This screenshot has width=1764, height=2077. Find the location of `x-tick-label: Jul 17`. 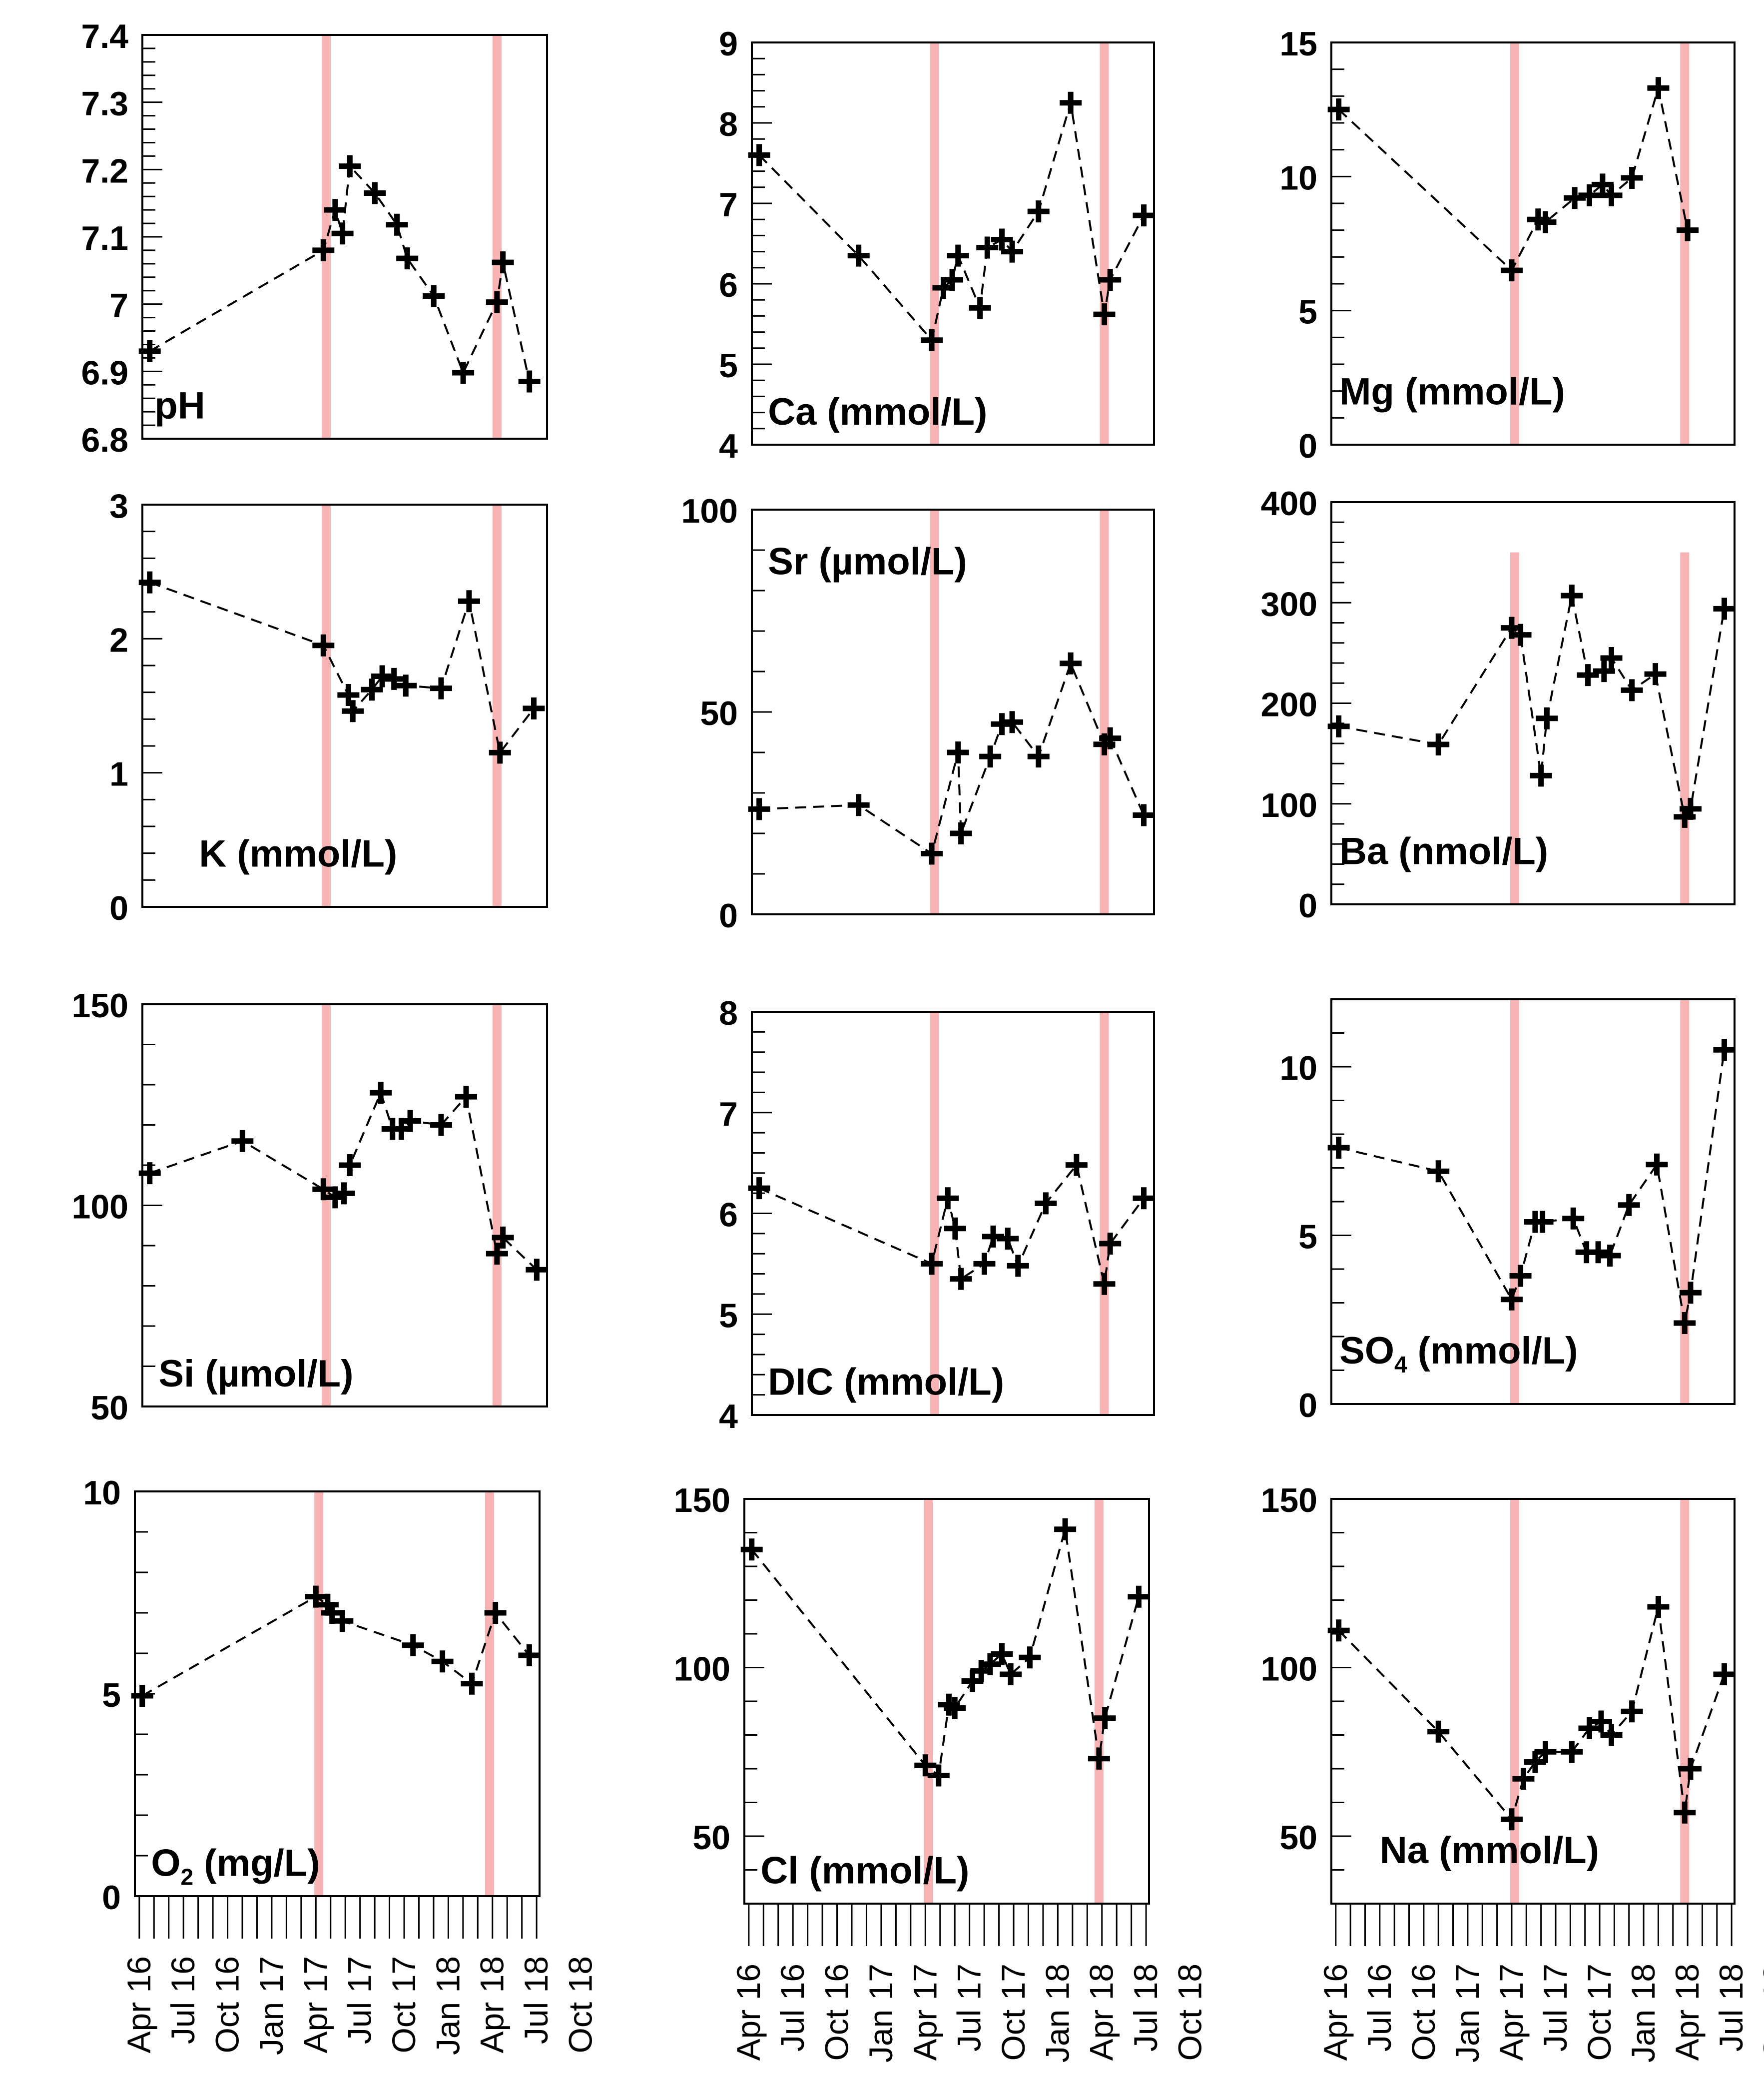

x-tick-label: Jul 17 is located at coordinates (1555, 2008).